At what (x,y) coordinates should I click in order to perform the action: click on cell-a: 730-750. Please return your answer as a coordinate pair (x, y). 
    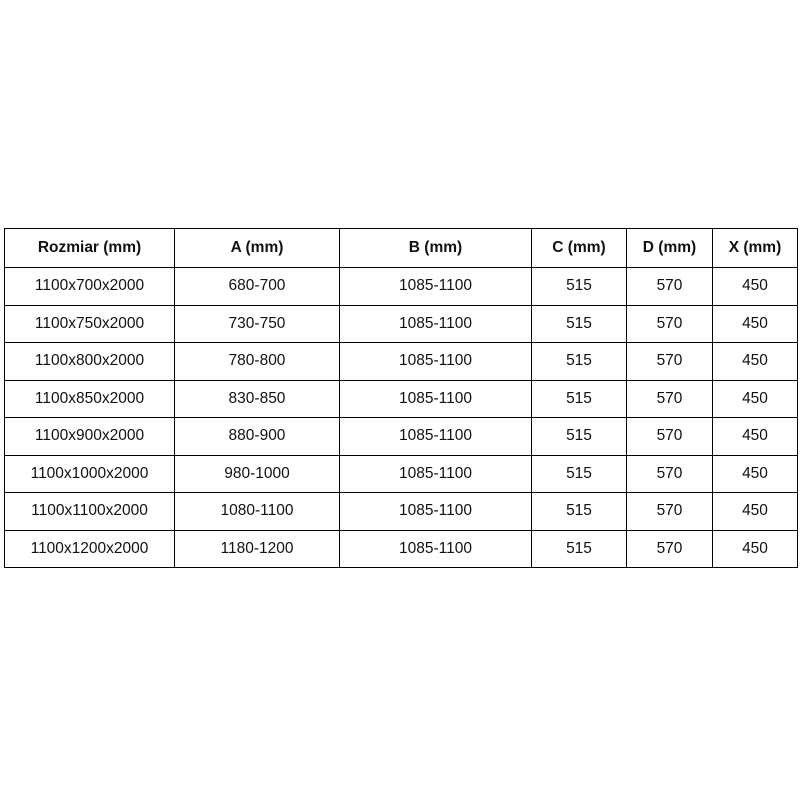
    Looking at the image, I should click on (257, 323).